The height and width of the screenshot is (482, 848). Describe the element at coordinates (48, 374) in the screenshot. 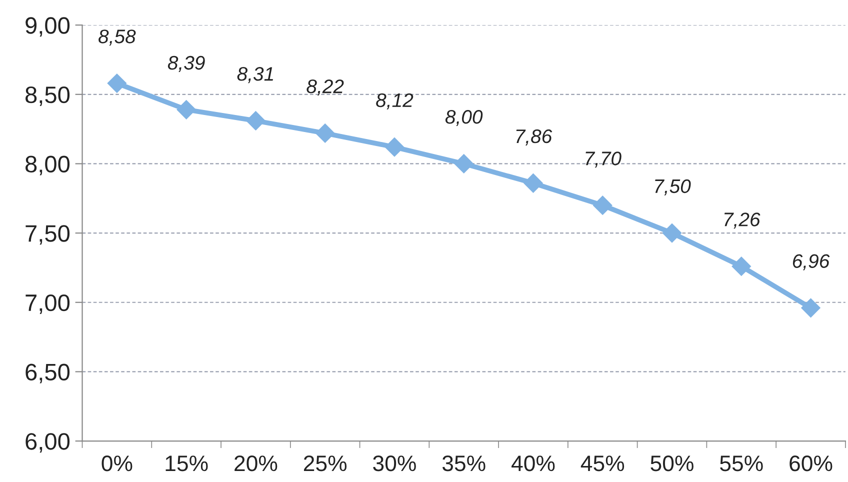

I see `y-tick-label: 6,50` at that location.